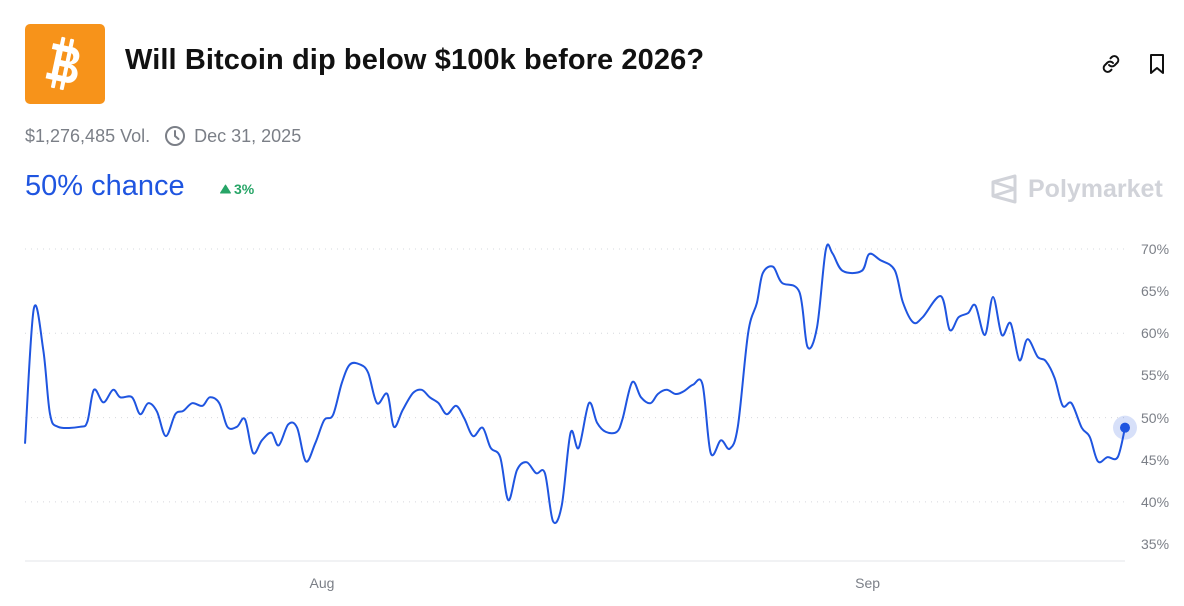  What do you see at coordinates (1111, 64) in the screenshot?
I see `copy-link-button` at bounding box center [1111, 64].